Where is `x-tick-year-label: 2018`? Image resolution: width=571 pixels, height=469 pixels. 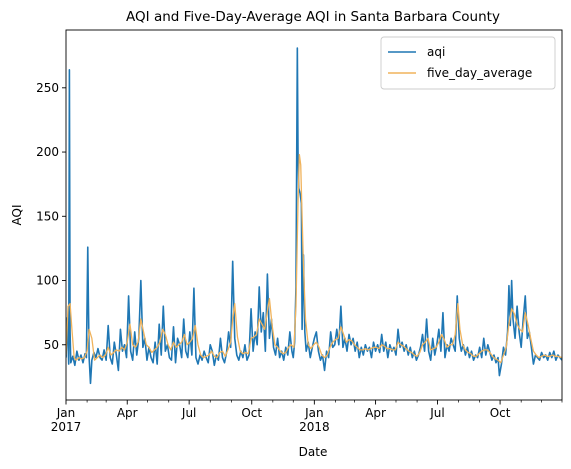 x-tick-year-label: 2018 is located at coordinates (314, 427).